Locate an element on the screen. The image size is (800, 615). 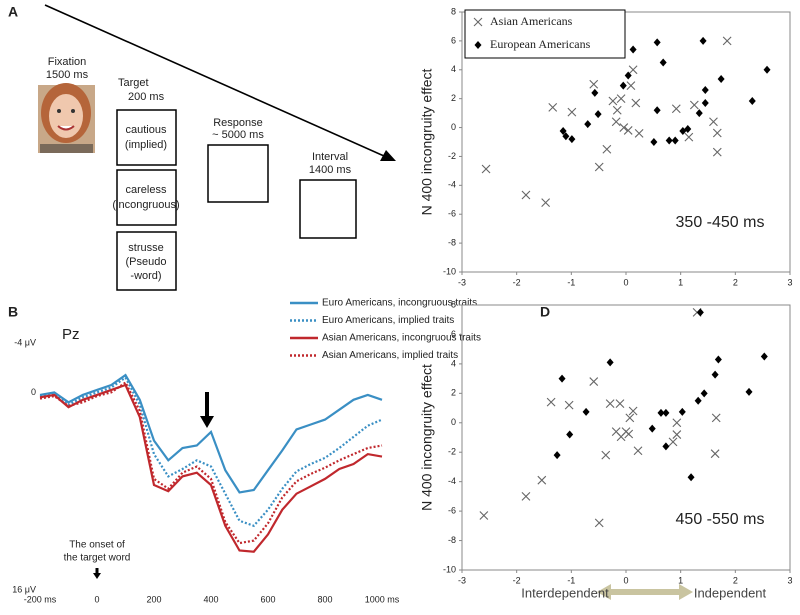
legend-swatch is located at coordinates (478, 45).